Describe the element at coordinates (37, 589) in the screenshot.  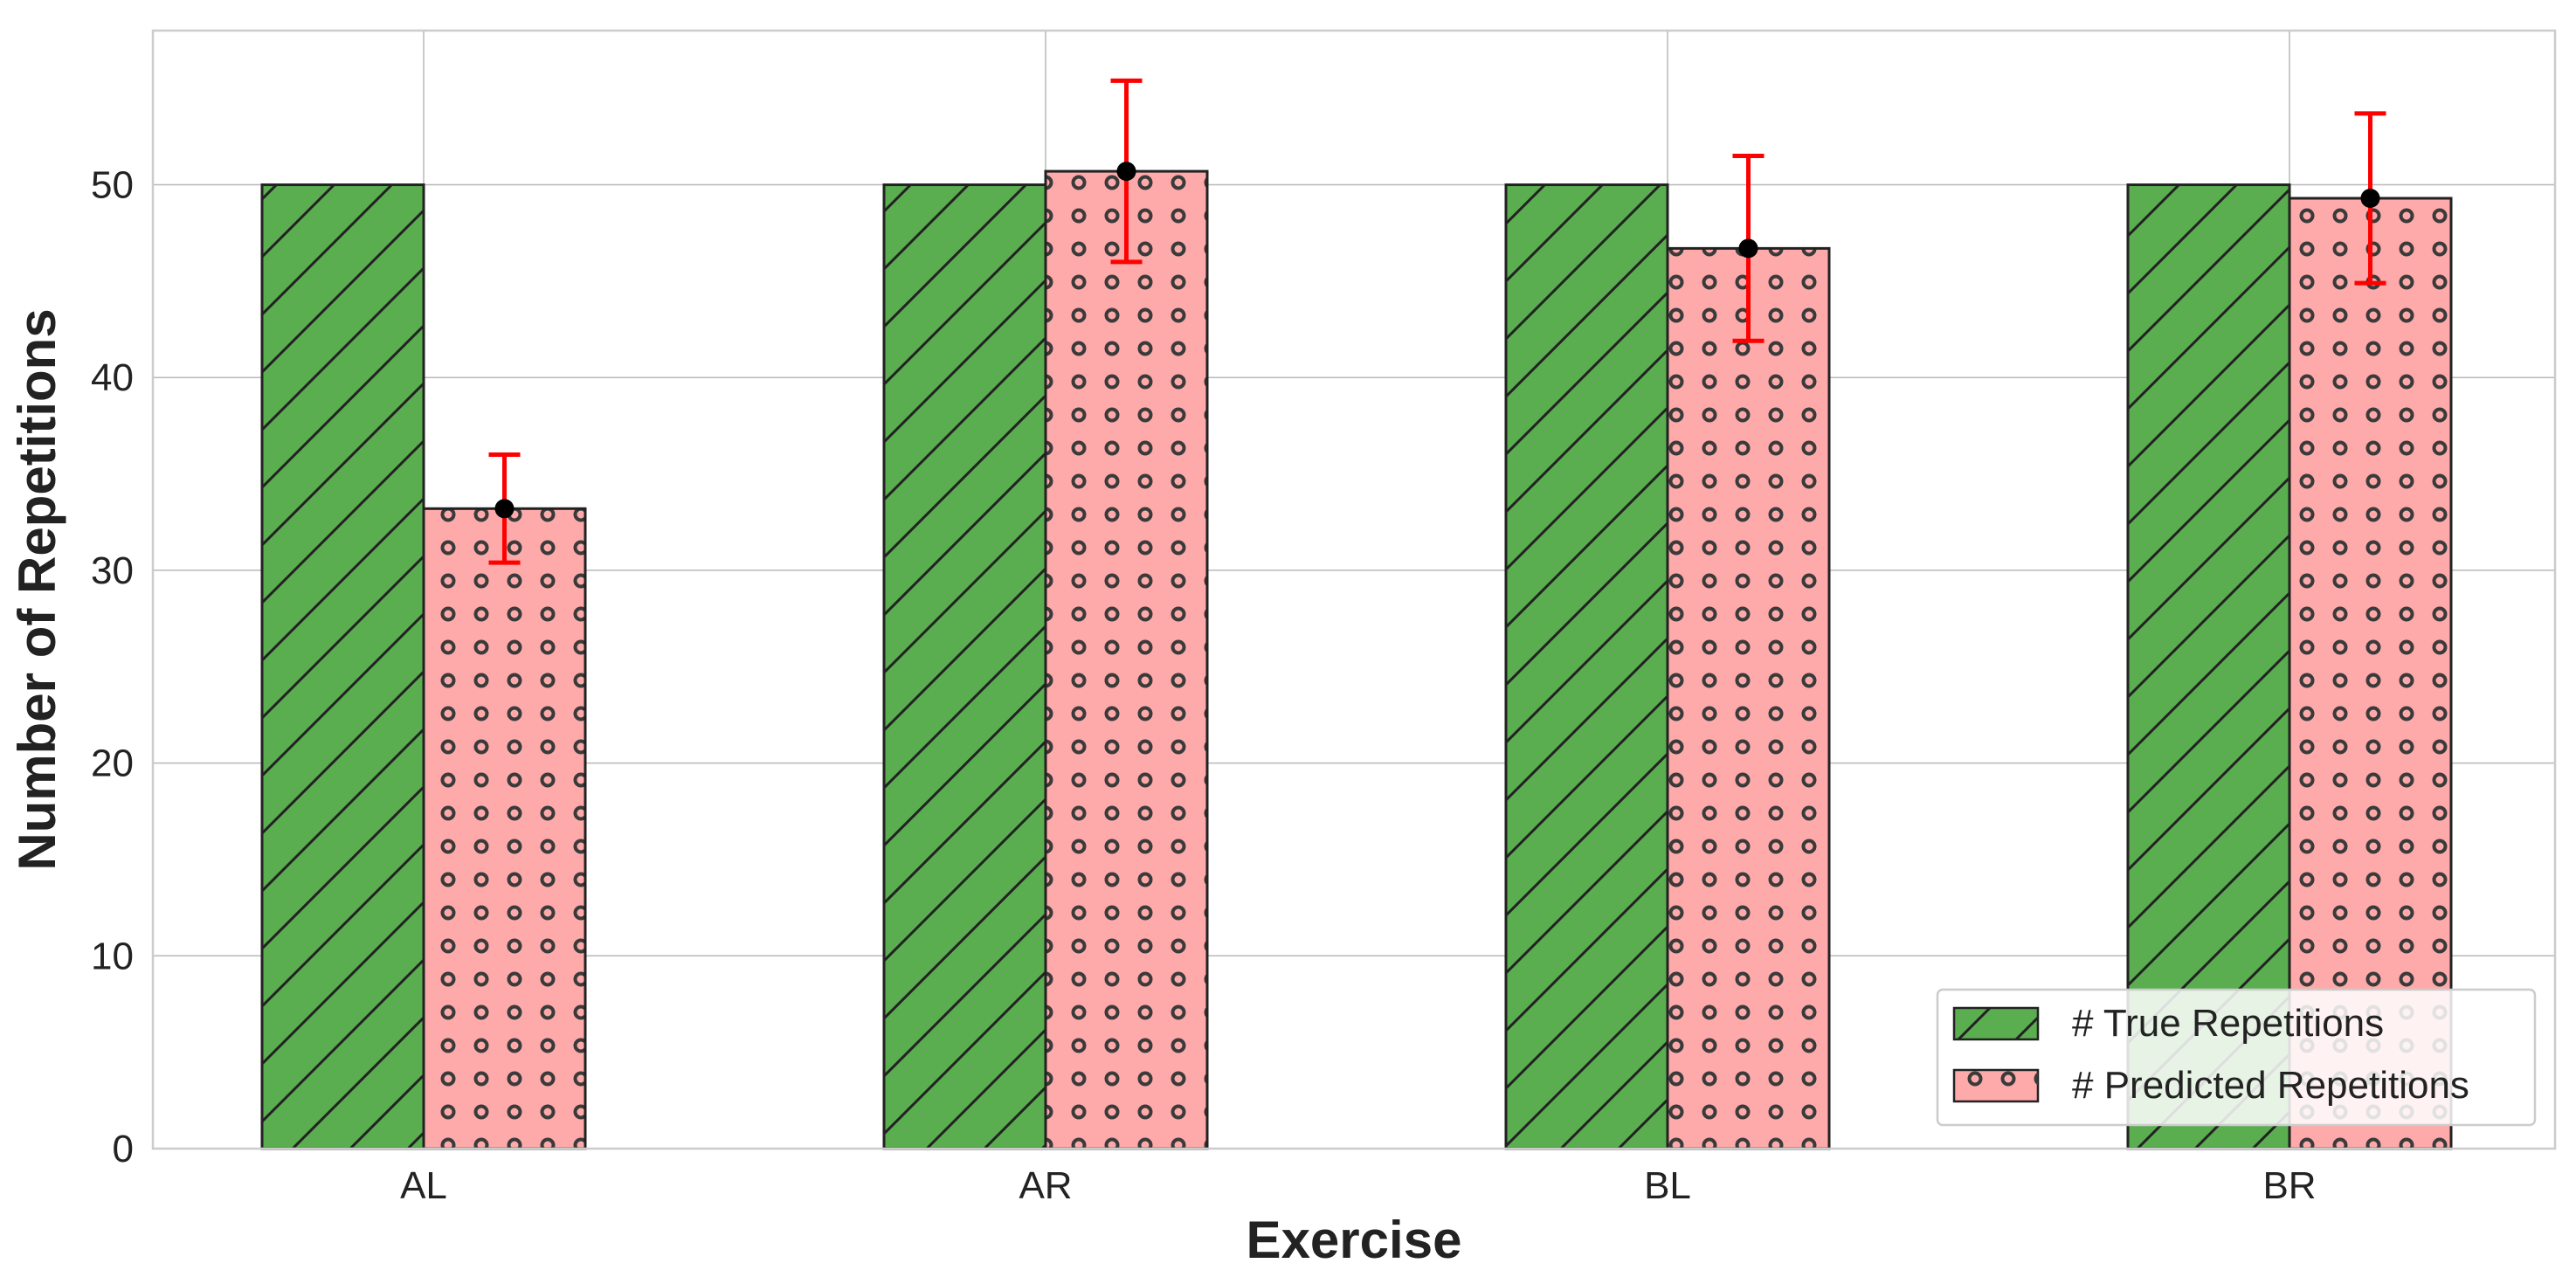
I see `y-axis-title: Number of Repetitions` at that location.